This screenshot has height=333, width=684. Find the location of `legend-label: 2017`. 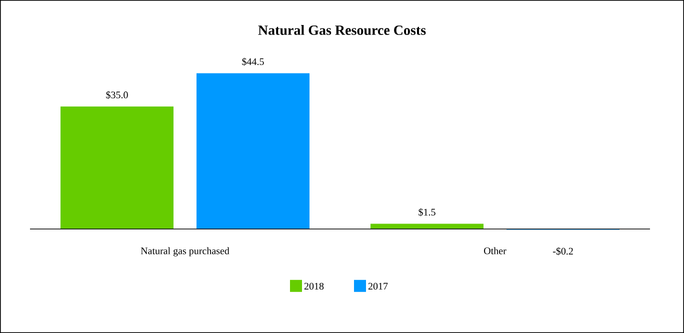

legend-label: 2017 is located at coordinates (378, 286).